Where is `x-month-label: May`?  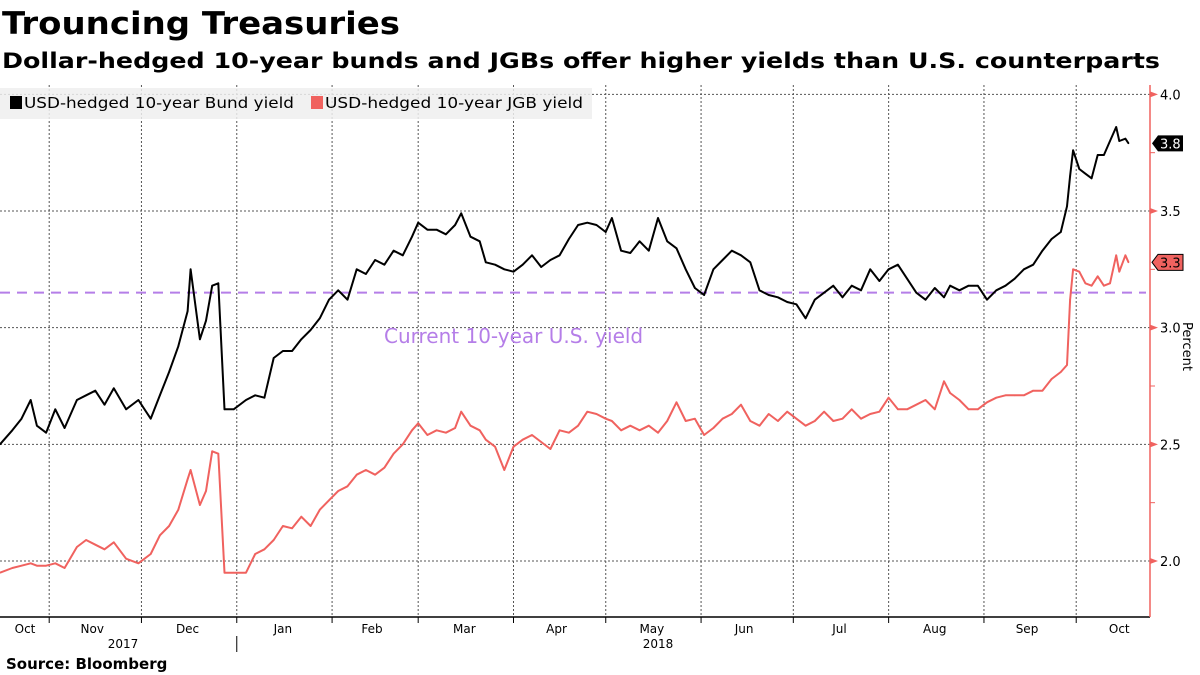 x-month-label: May is located at coordinates (651, 629).